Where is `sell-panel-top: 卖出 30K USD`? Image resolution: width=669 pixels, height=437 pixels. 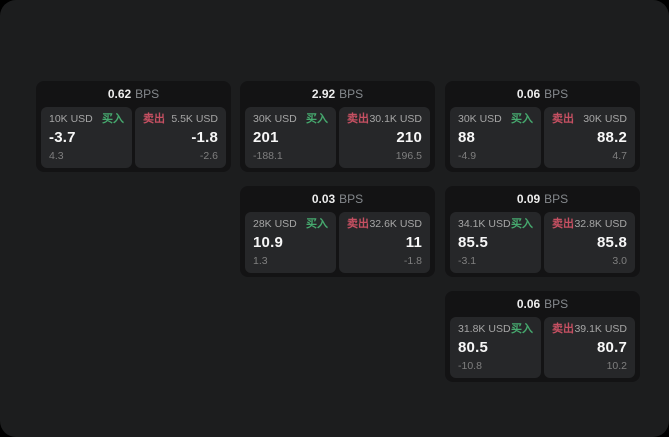 sell-panel-top: 卖出 30K USD is located at coordinates (589, 119).